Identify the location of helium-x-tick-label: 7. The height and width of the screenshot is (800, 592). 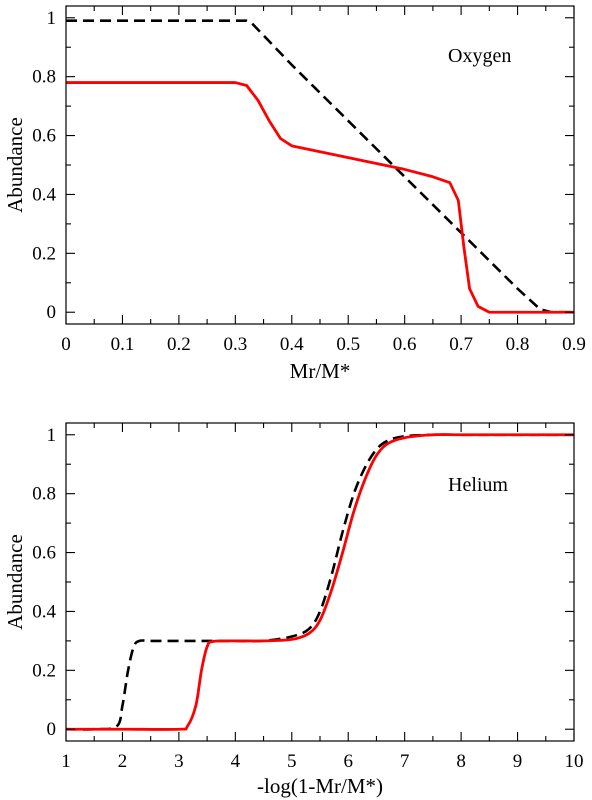
(405, 761).